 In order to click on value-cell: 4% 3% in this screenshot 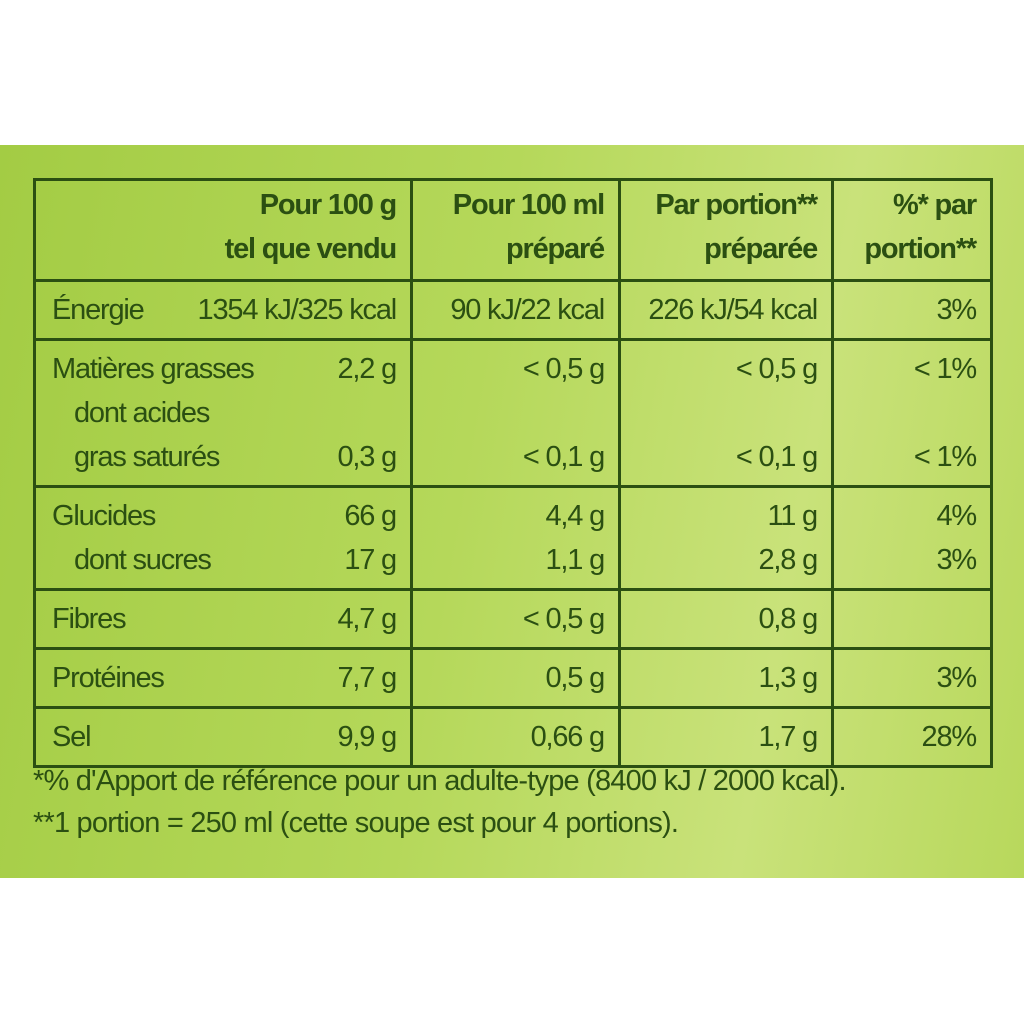, I will do `click(910, 538)`.